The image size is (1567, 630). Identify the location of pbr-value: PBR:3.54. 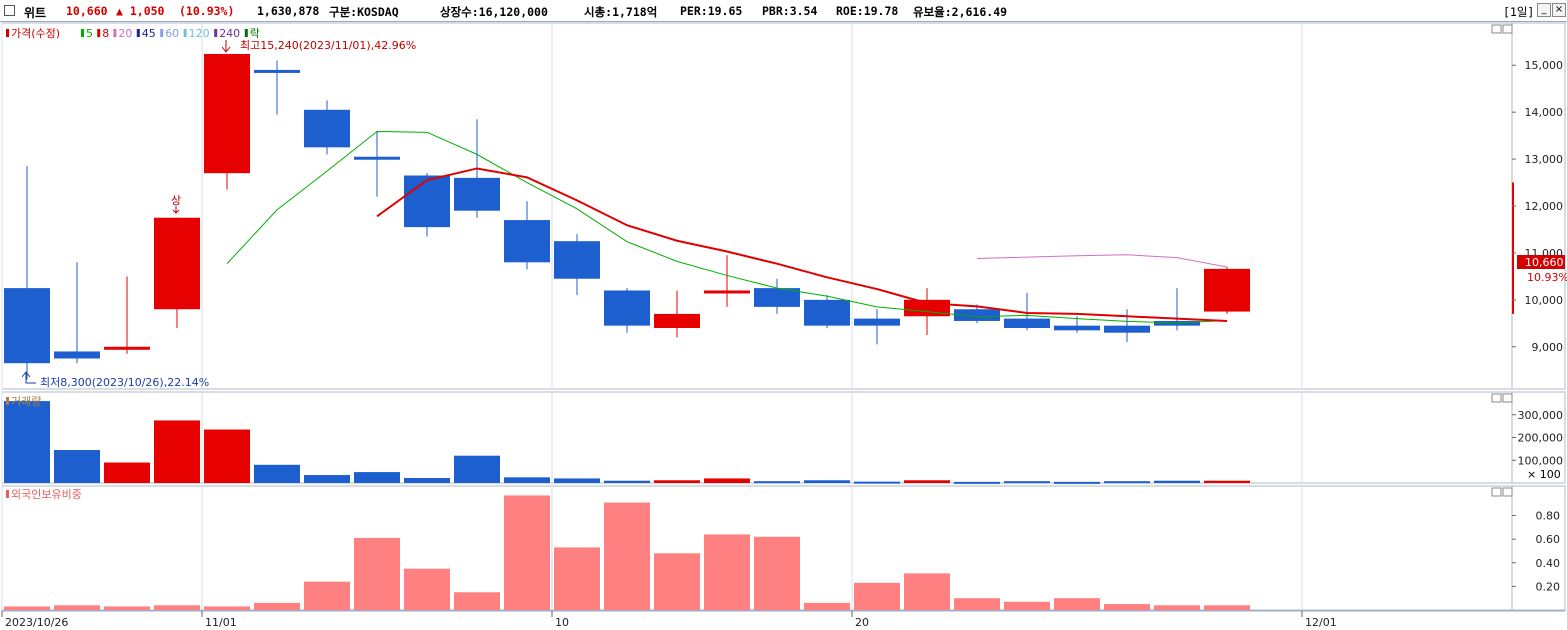
(790, 11).